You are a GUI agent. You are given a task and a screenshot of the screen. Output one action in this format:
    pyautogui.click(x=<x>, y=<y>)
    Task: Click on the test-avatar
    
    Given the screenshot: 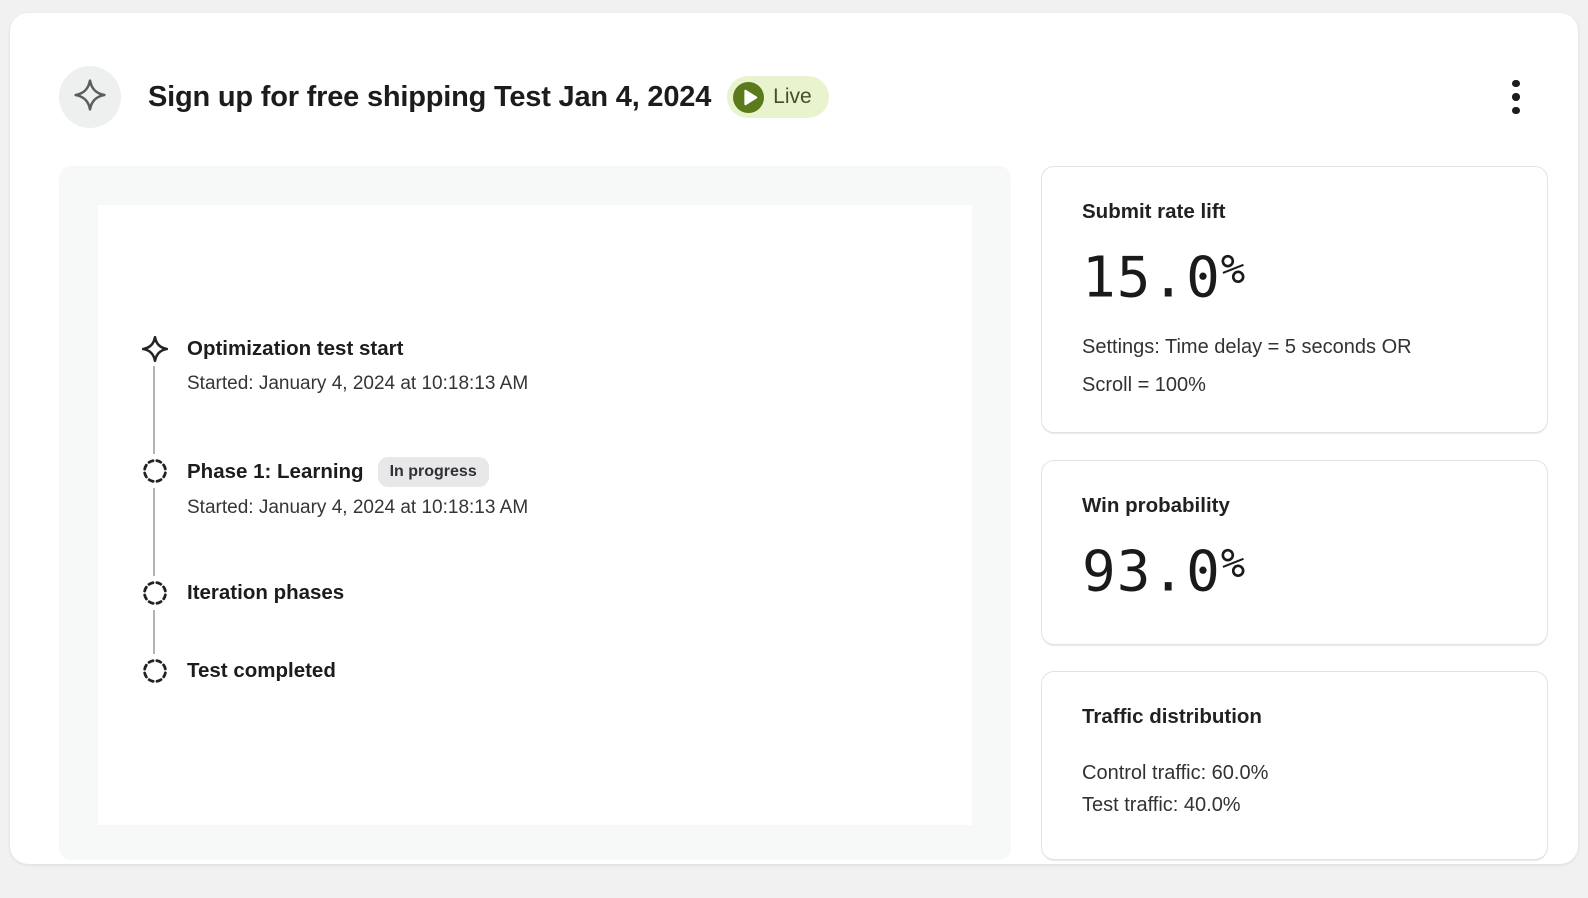 What is the action you would take?
    pyautogui.click(x=90, y=97)
    